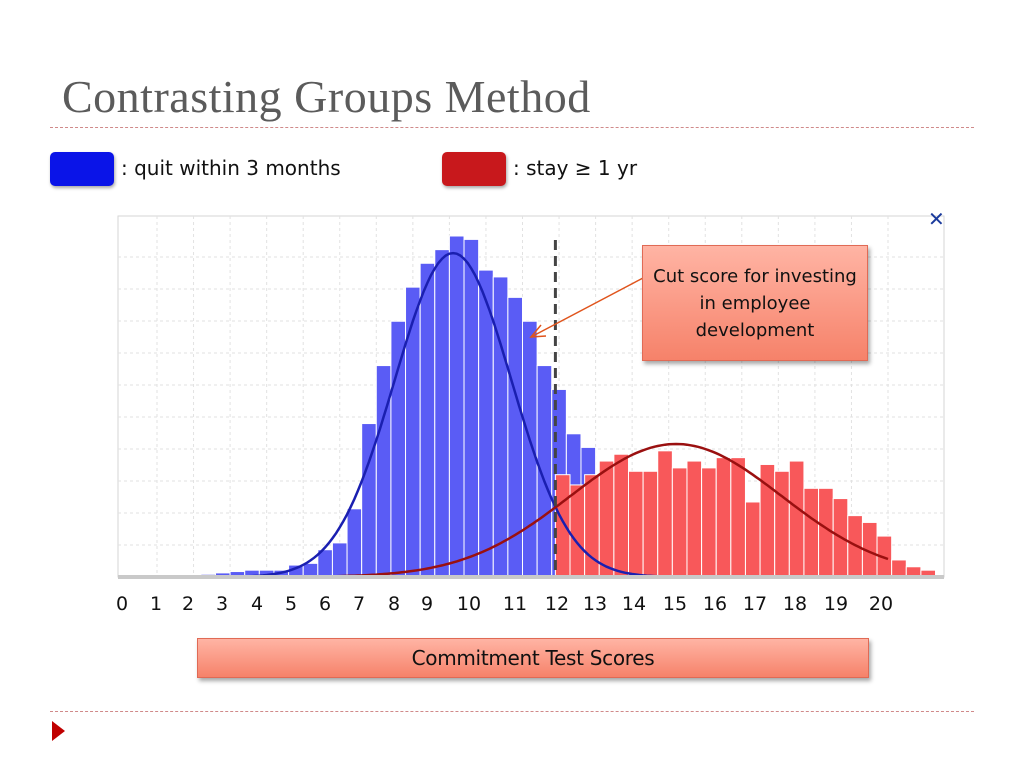 Image resolution: width=1024 pixels, height=768 pixels. I want to click on legend-label-stay: : stay ≥ 1 yr, so click(575, 168).